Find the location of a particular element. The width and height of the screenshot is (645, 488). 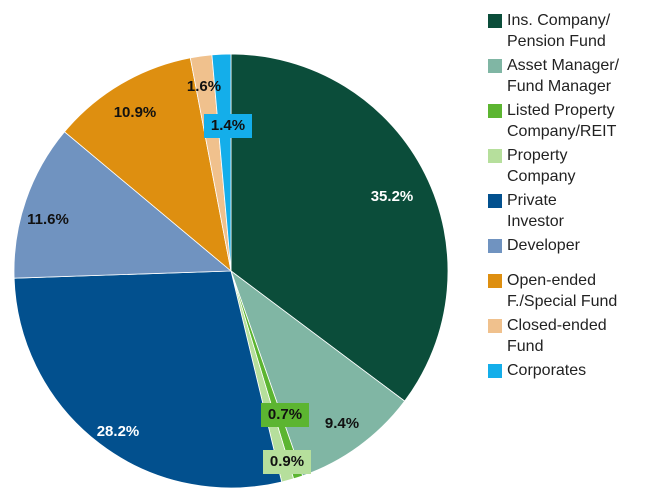

legend-item: Open-ended F./Special Fund is located at coordinates (565, 291).